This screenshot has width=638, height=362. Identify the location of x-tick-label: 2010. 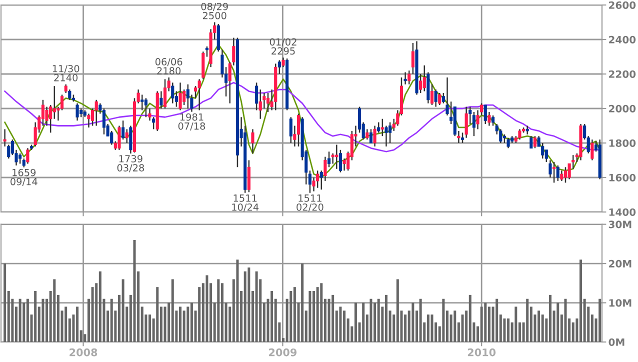
(482, 352).